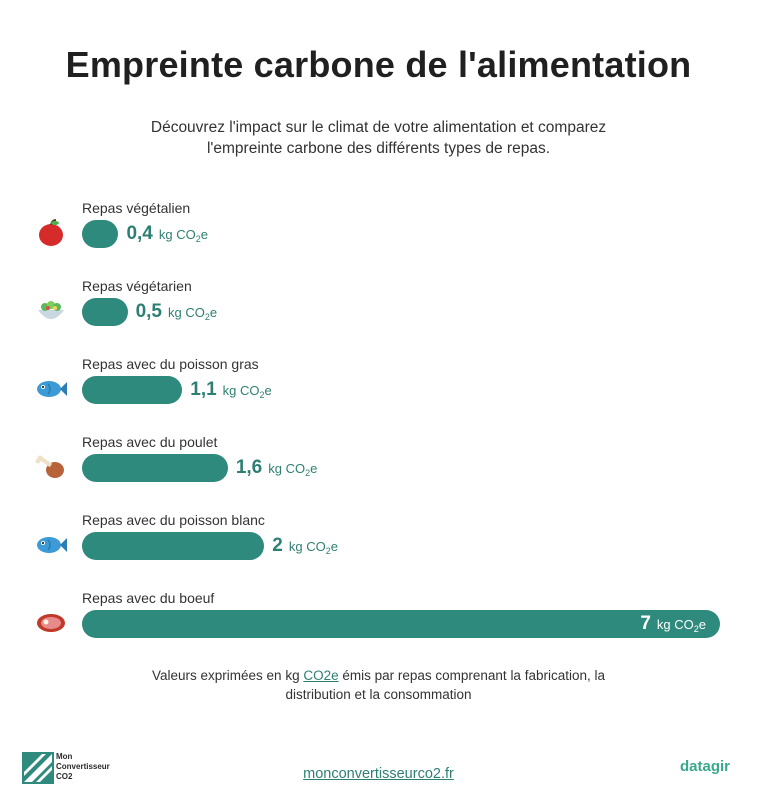 Image resolution: width=757 pixels, height=800 pixels. Describe the element at coordinates (378, 694) in the screenshot. I see `footnote-line-2: distribution et la consommation` at that location.